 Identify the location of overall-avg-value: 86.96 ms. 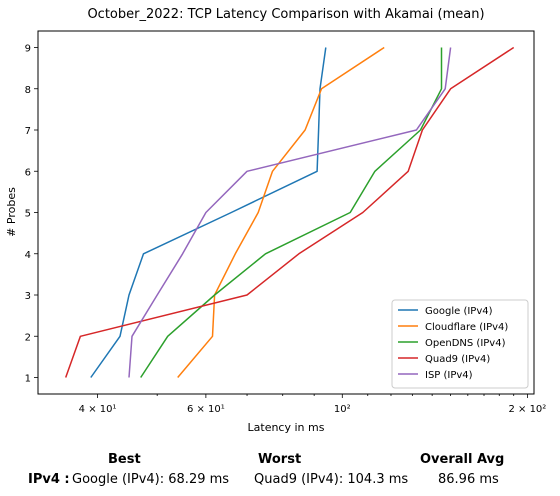
(468, 479).